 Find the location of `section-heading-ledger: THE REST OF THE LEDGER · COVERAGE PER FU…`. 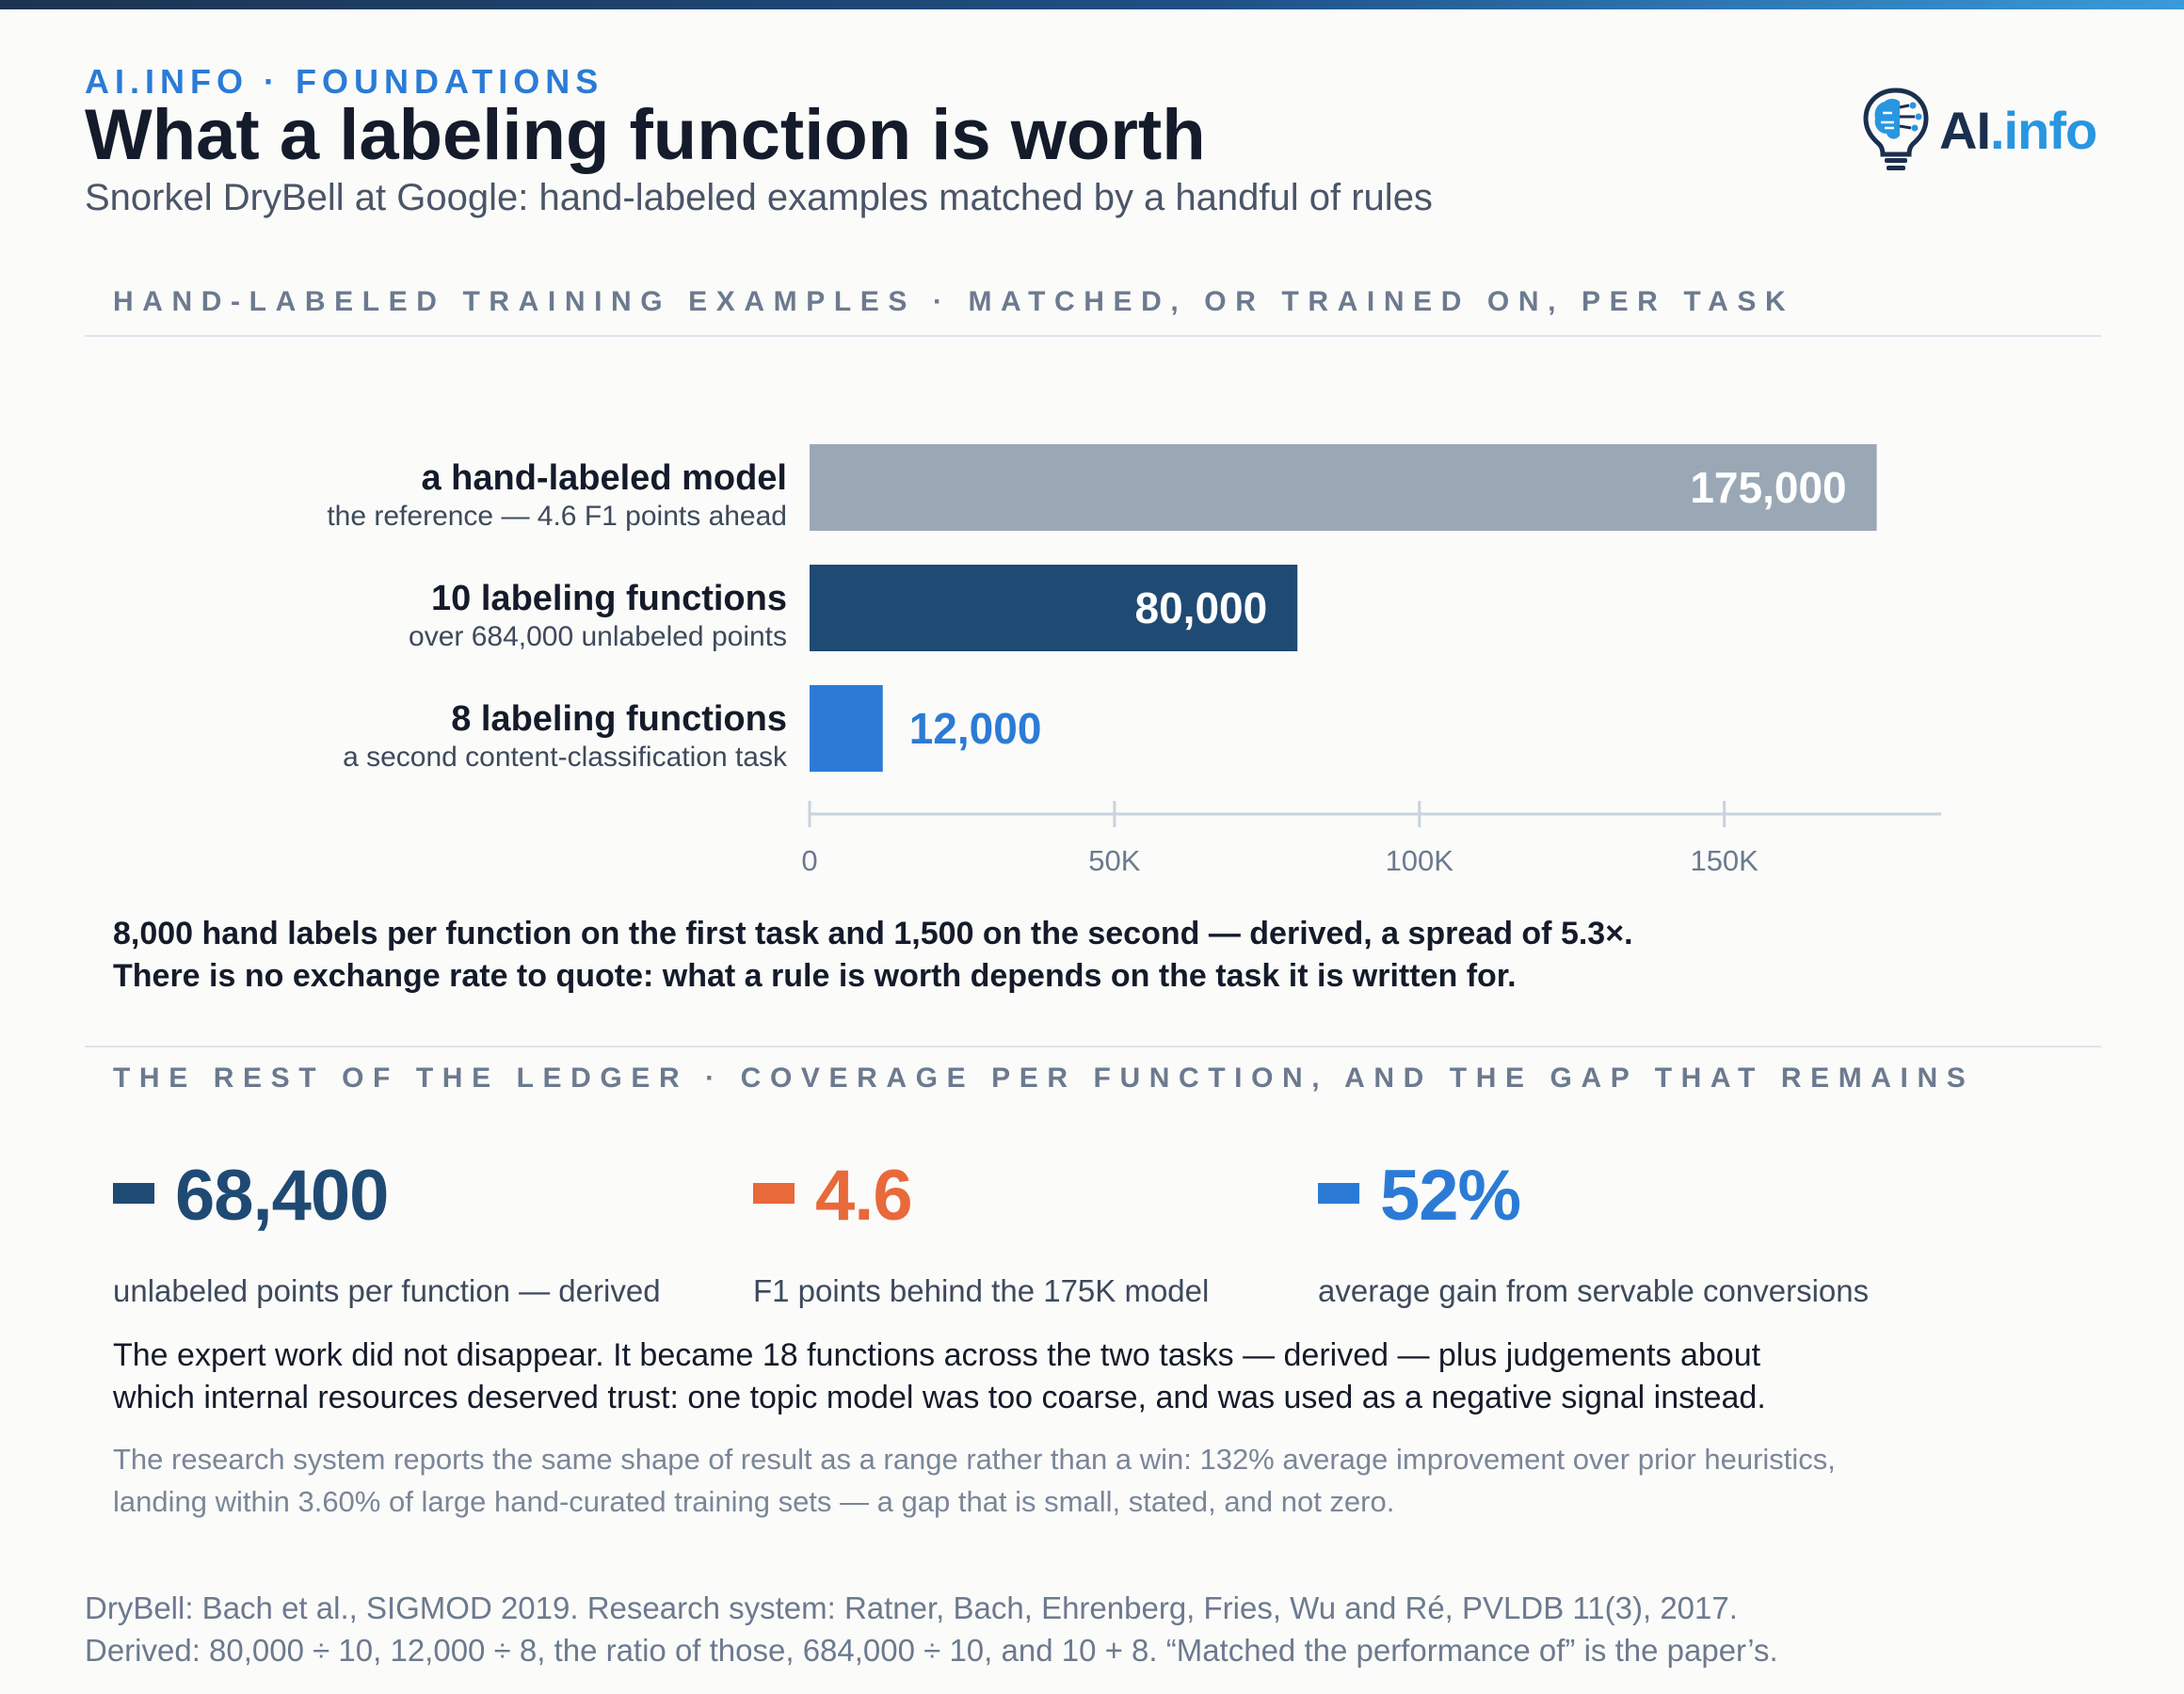

section-heading-ledger: THE REST OF THE LEDGER · COVERAGE PER FU… is located at coordinates (1044, 1078).